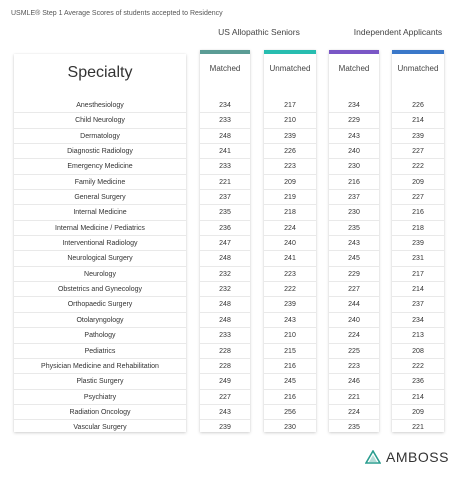 Image resolution: width=474 pixels, height=477 pixels. Describe the element at coordinates (418, 336) in the screenshot. I see `ind-unmatched-value: 213` at that location.